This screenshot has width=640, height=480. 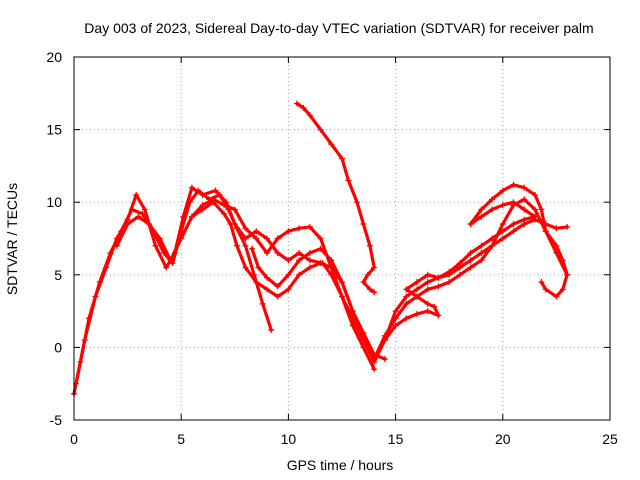 What do you see at coordinates (12, 239) in the screenshot?
I see `y-axis-label: SDTVAR / TECUs` at bounding box center [12, 239].